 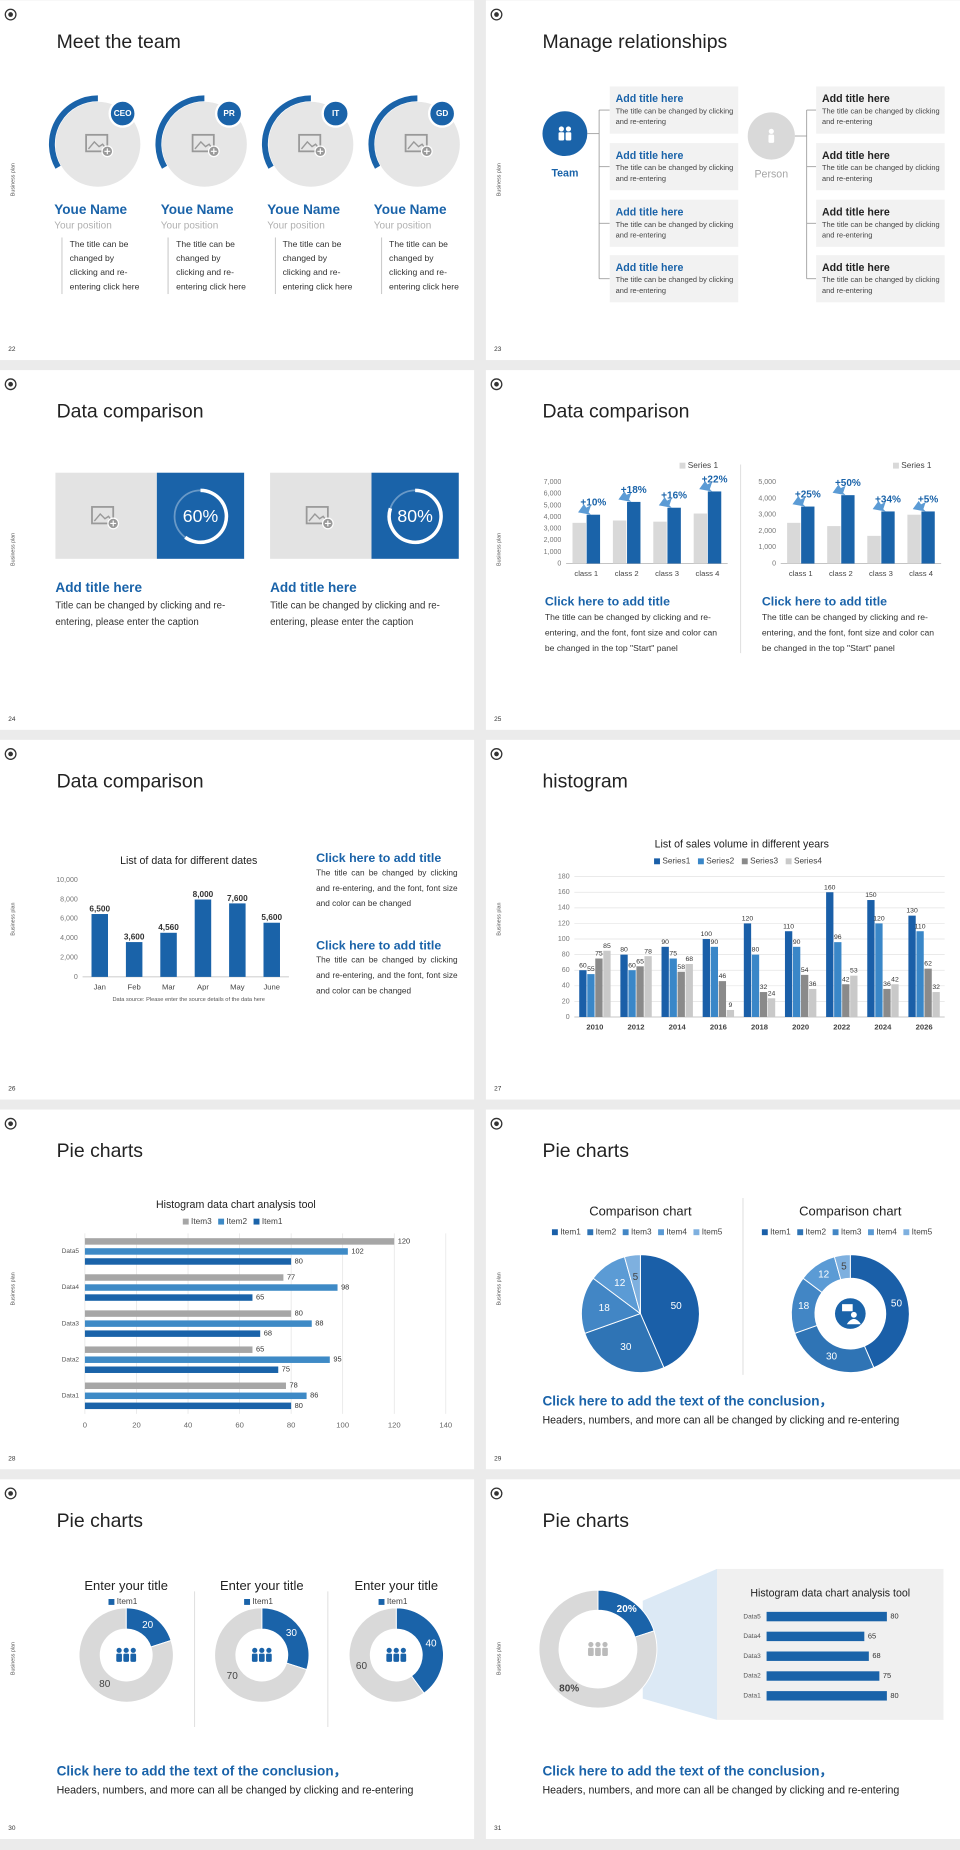 What do you see at coordinates (12, 1089) in the screenshot?
I see `slide-number: 26` at bounding box center [12, 1089].